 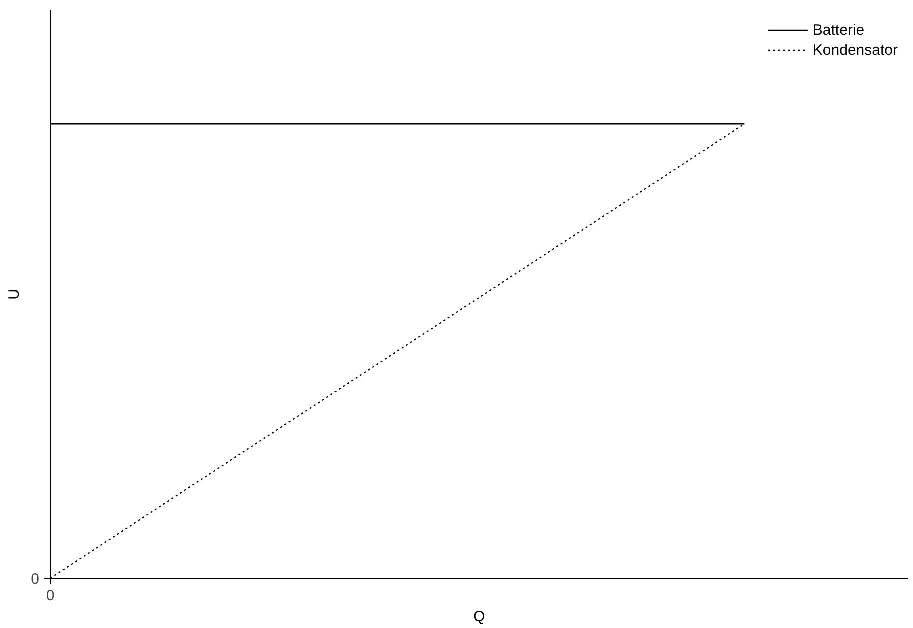 I want to click on y-axis-title: U, so click(x=15, y=294).